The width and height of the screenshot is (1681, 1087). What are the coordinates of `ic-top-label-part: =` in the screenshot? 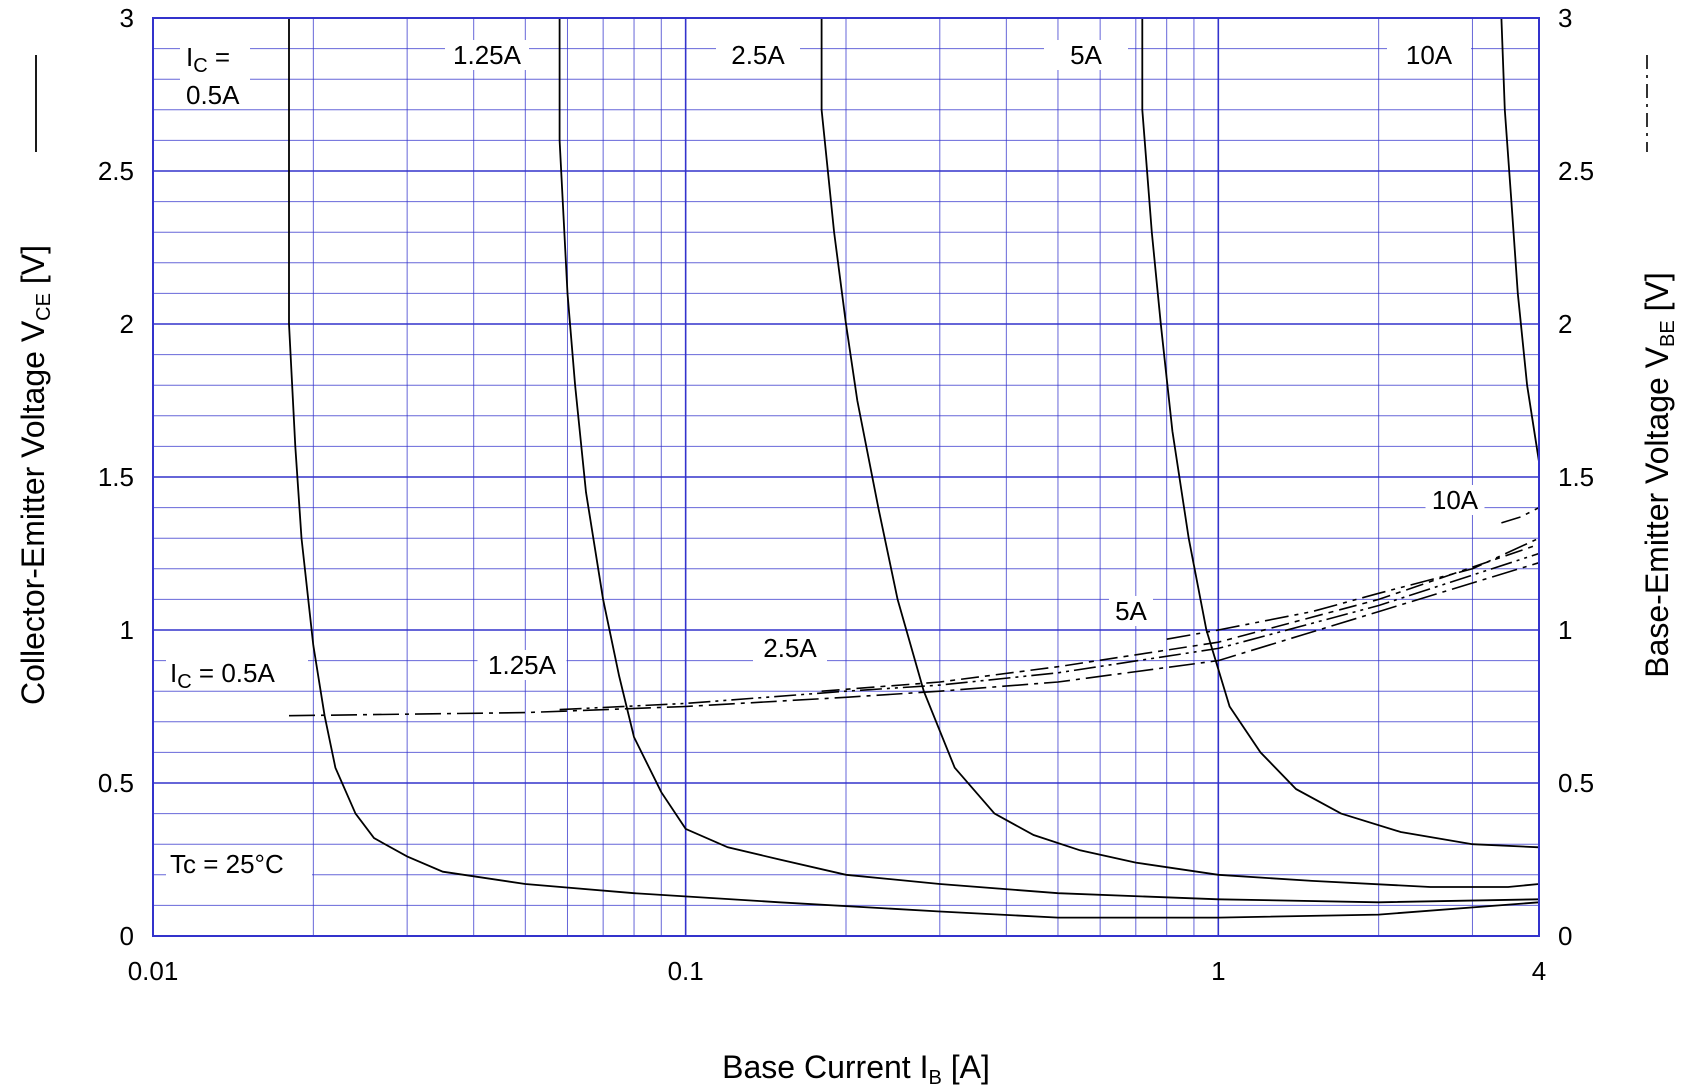 It's located at (219, 57).